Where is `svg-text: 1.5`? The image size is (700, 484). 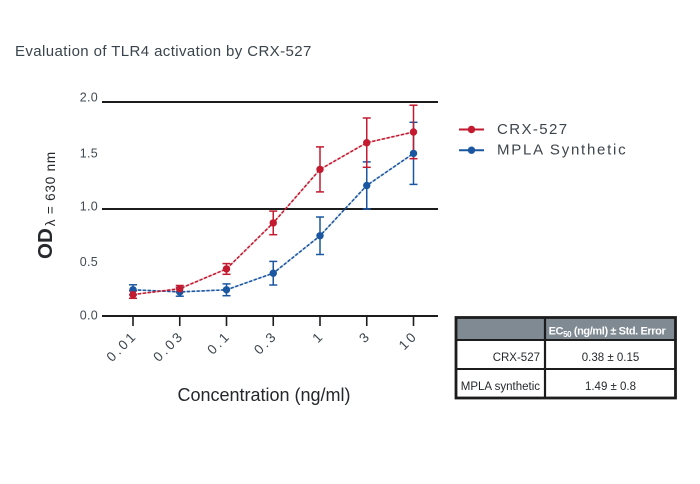
svg-text: 1.5 is located at coordinates (89, 154).